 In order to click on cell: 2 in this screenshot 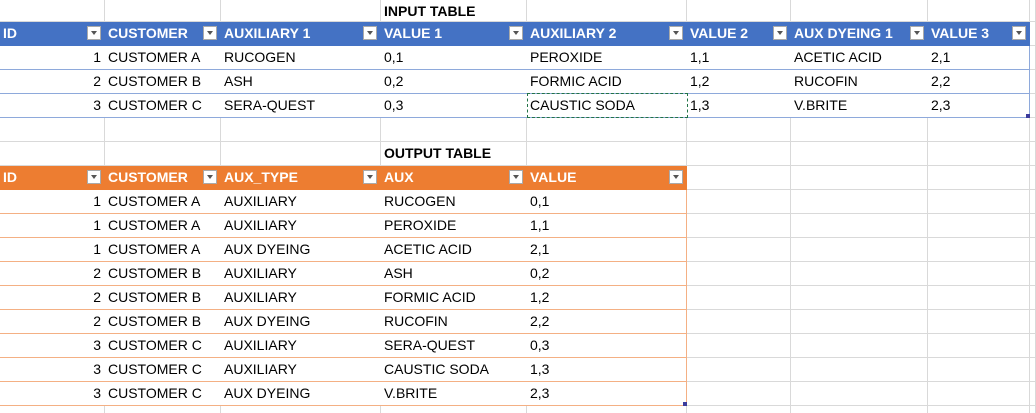, I will do `click(52, 297)`.